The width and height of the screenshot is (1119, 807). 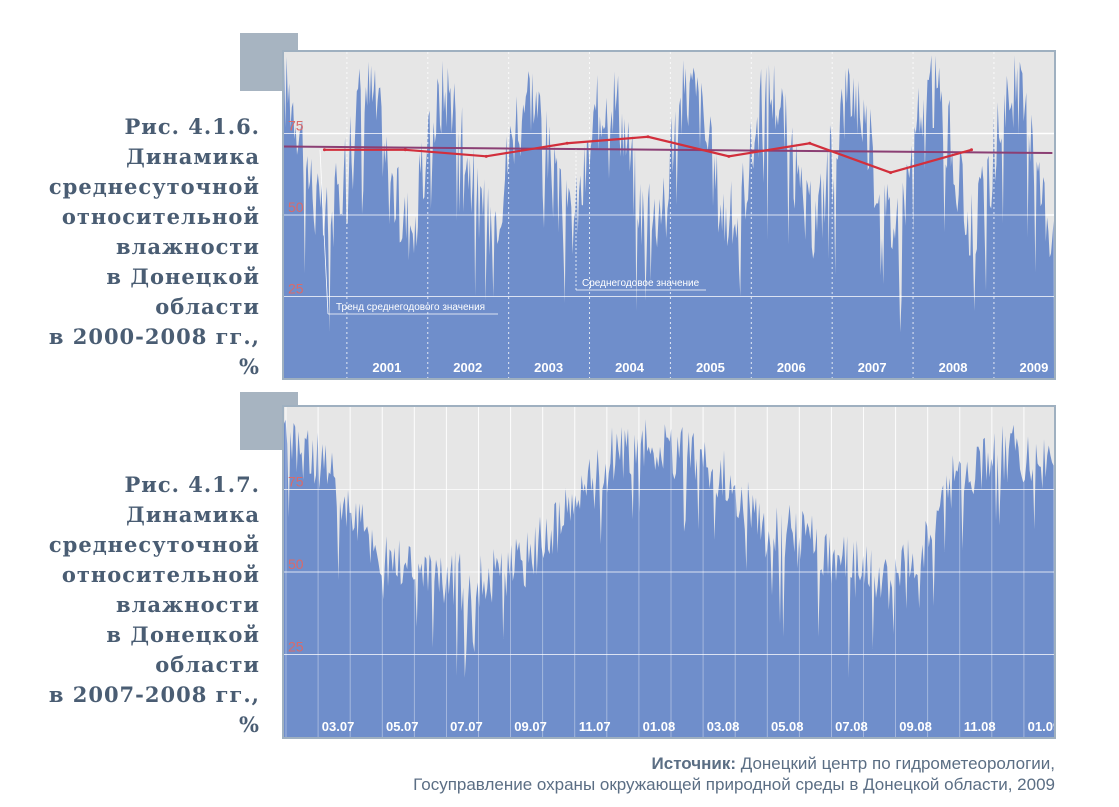 What do you see at coordinates (386, 367) in the screenshot?
I see `chart-1-x-tick-label: 2001` at bounding box center [386, 367].